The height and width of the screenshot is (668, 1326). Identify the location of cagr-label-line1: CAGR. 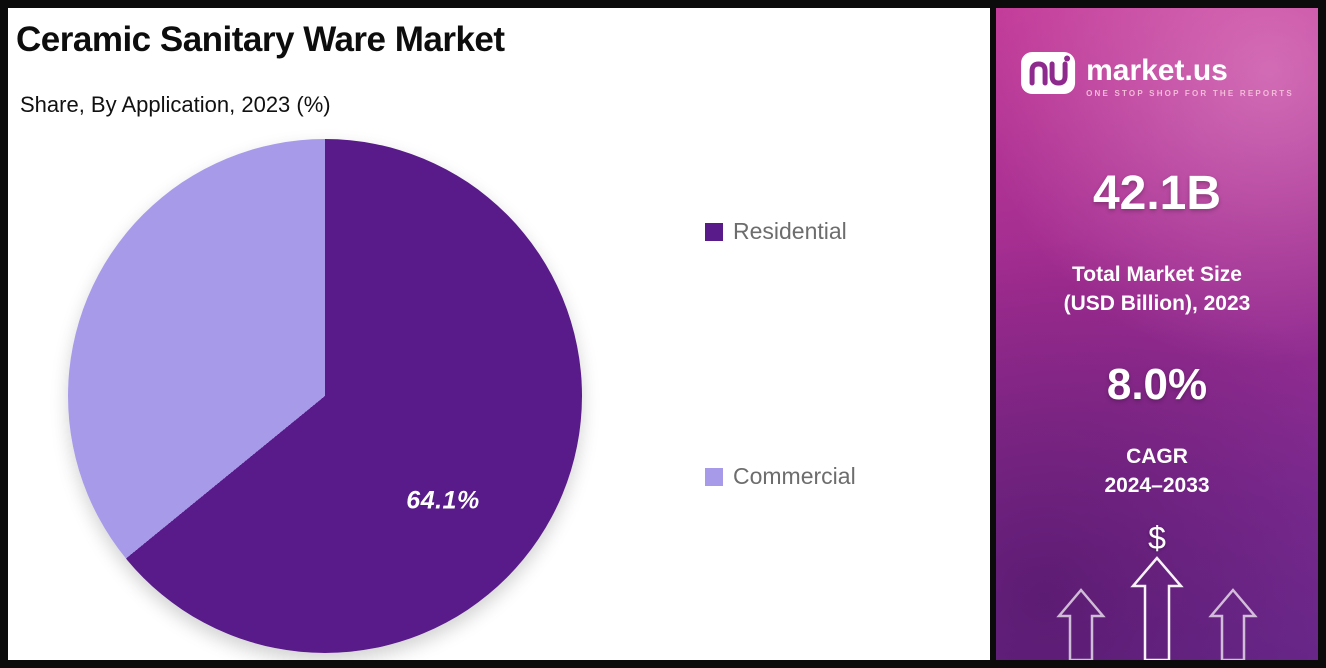
(1157, 456).